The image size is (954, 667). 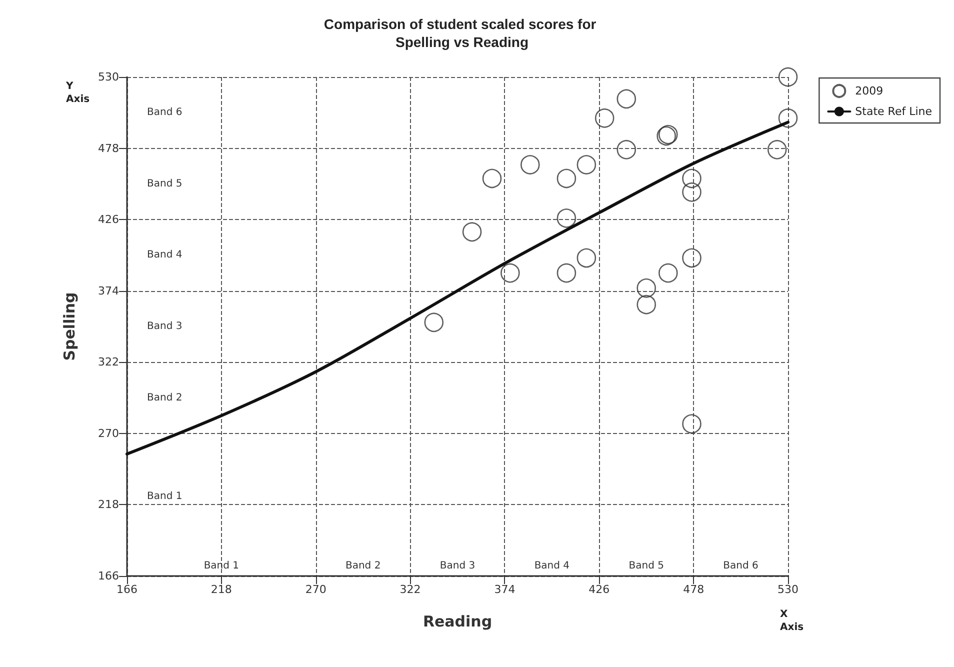 I want to click on x-tick-label: 478, so click(x=693, y=589).